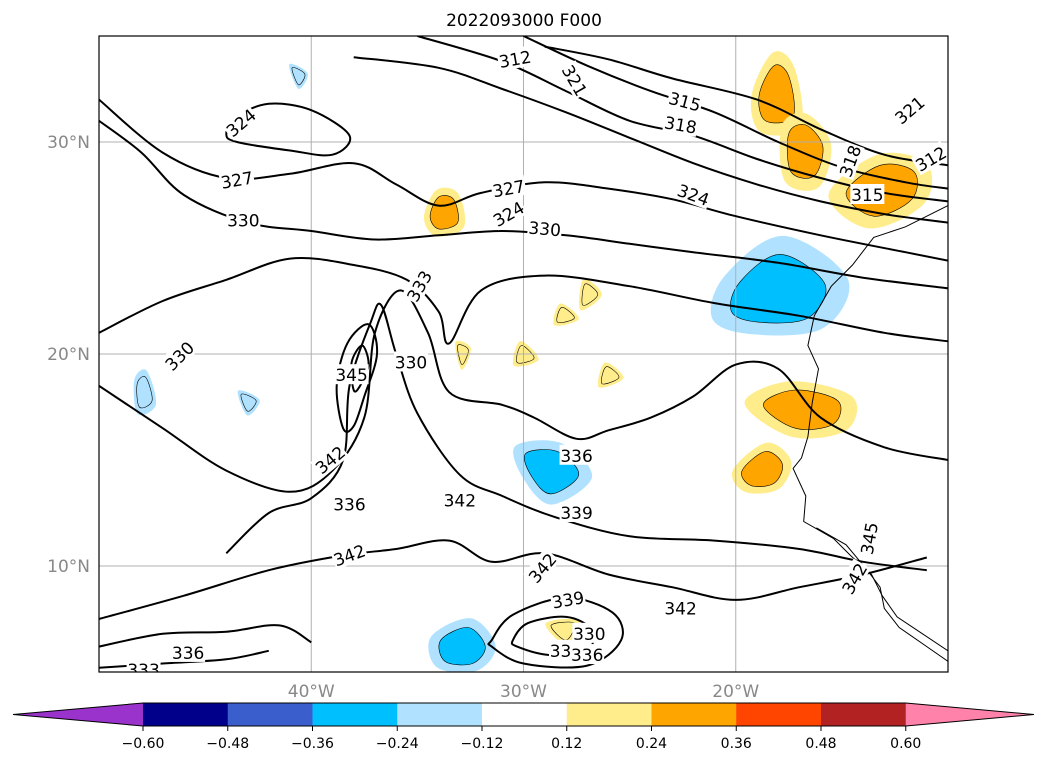 Image resolution: width=1047 pixels, height=765 pixels. Describe the element at coordinates (566, 744) in the screenshot. I see `colorbar-tick-label-5: 0.12` at that location.